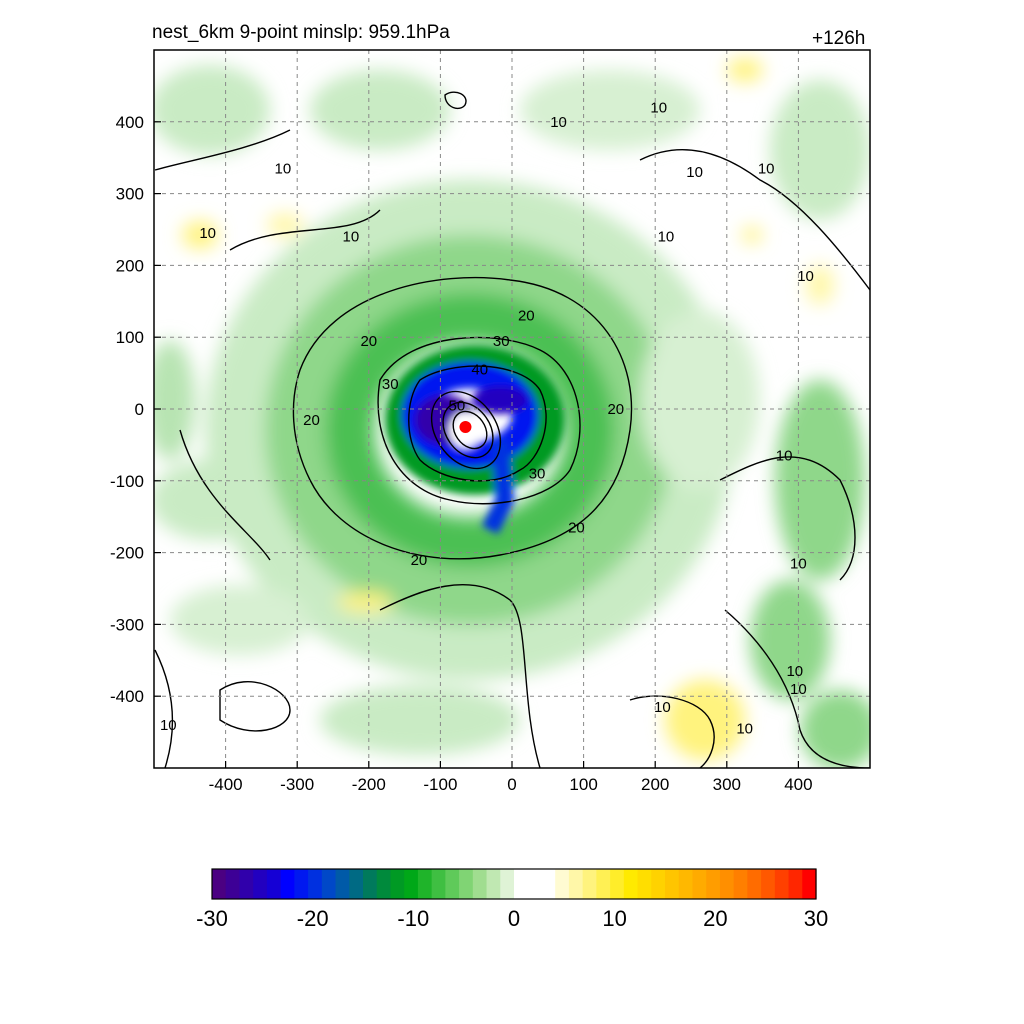 Image resolution: width=1024 pixels, height=1024 pixels. Describe the element at coordinates (212, 918) in the screenshot. I see `colorbar-tick-label: -30` at that location.